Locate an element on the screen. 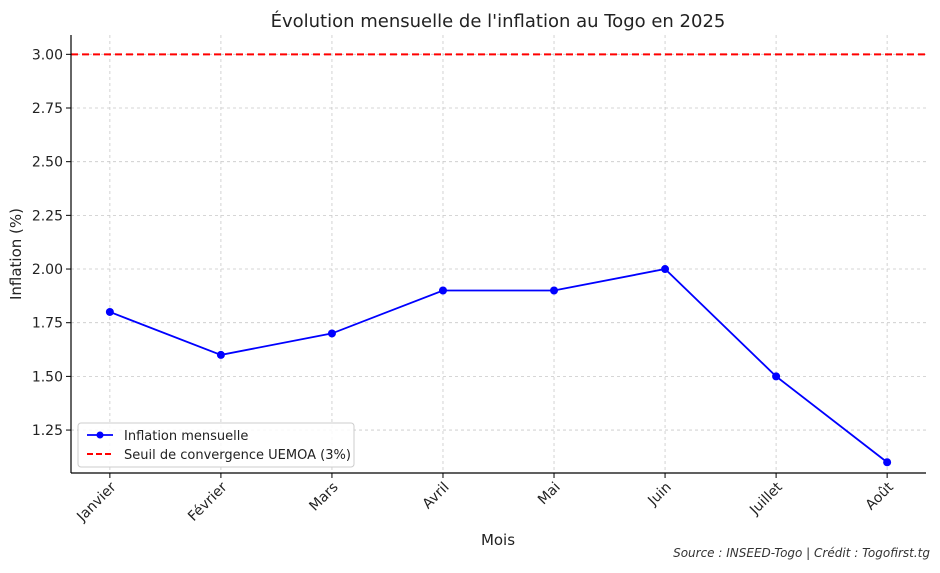 The height and width of the screenshot is (573, 940). legend-label: Seuil de convergence UEMOA (3%) is located at coordinates (237, 455).